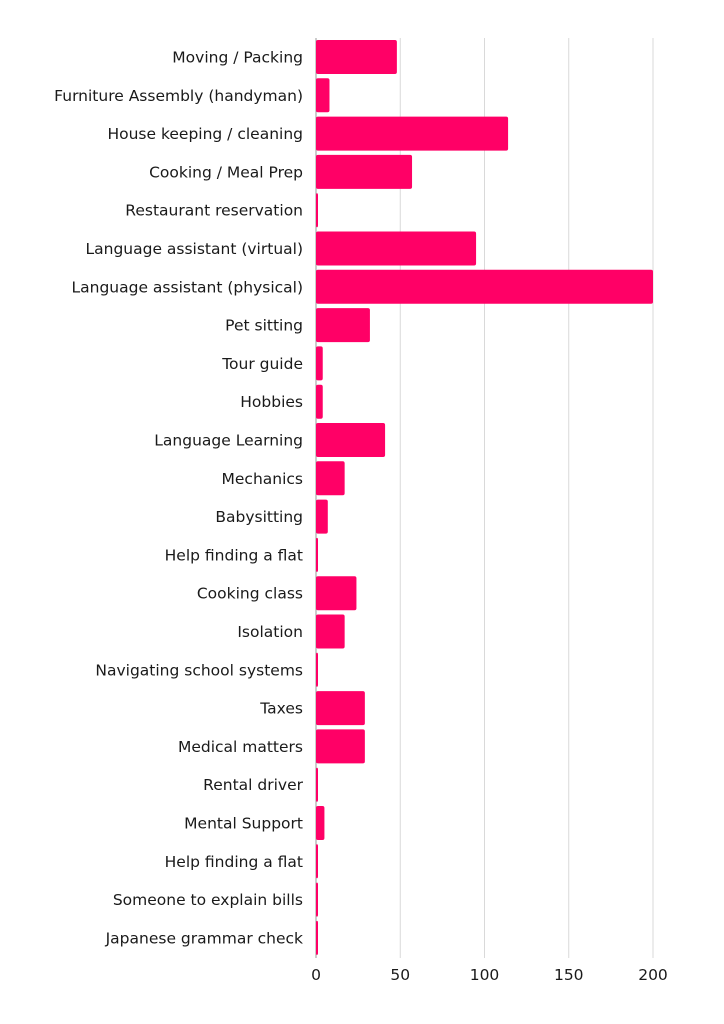 This screenshot has height=1024, width=724. Describe the element at coordinates (208, 900) in the screenshot. I see `category-label: Someone to explain bills` at that location.